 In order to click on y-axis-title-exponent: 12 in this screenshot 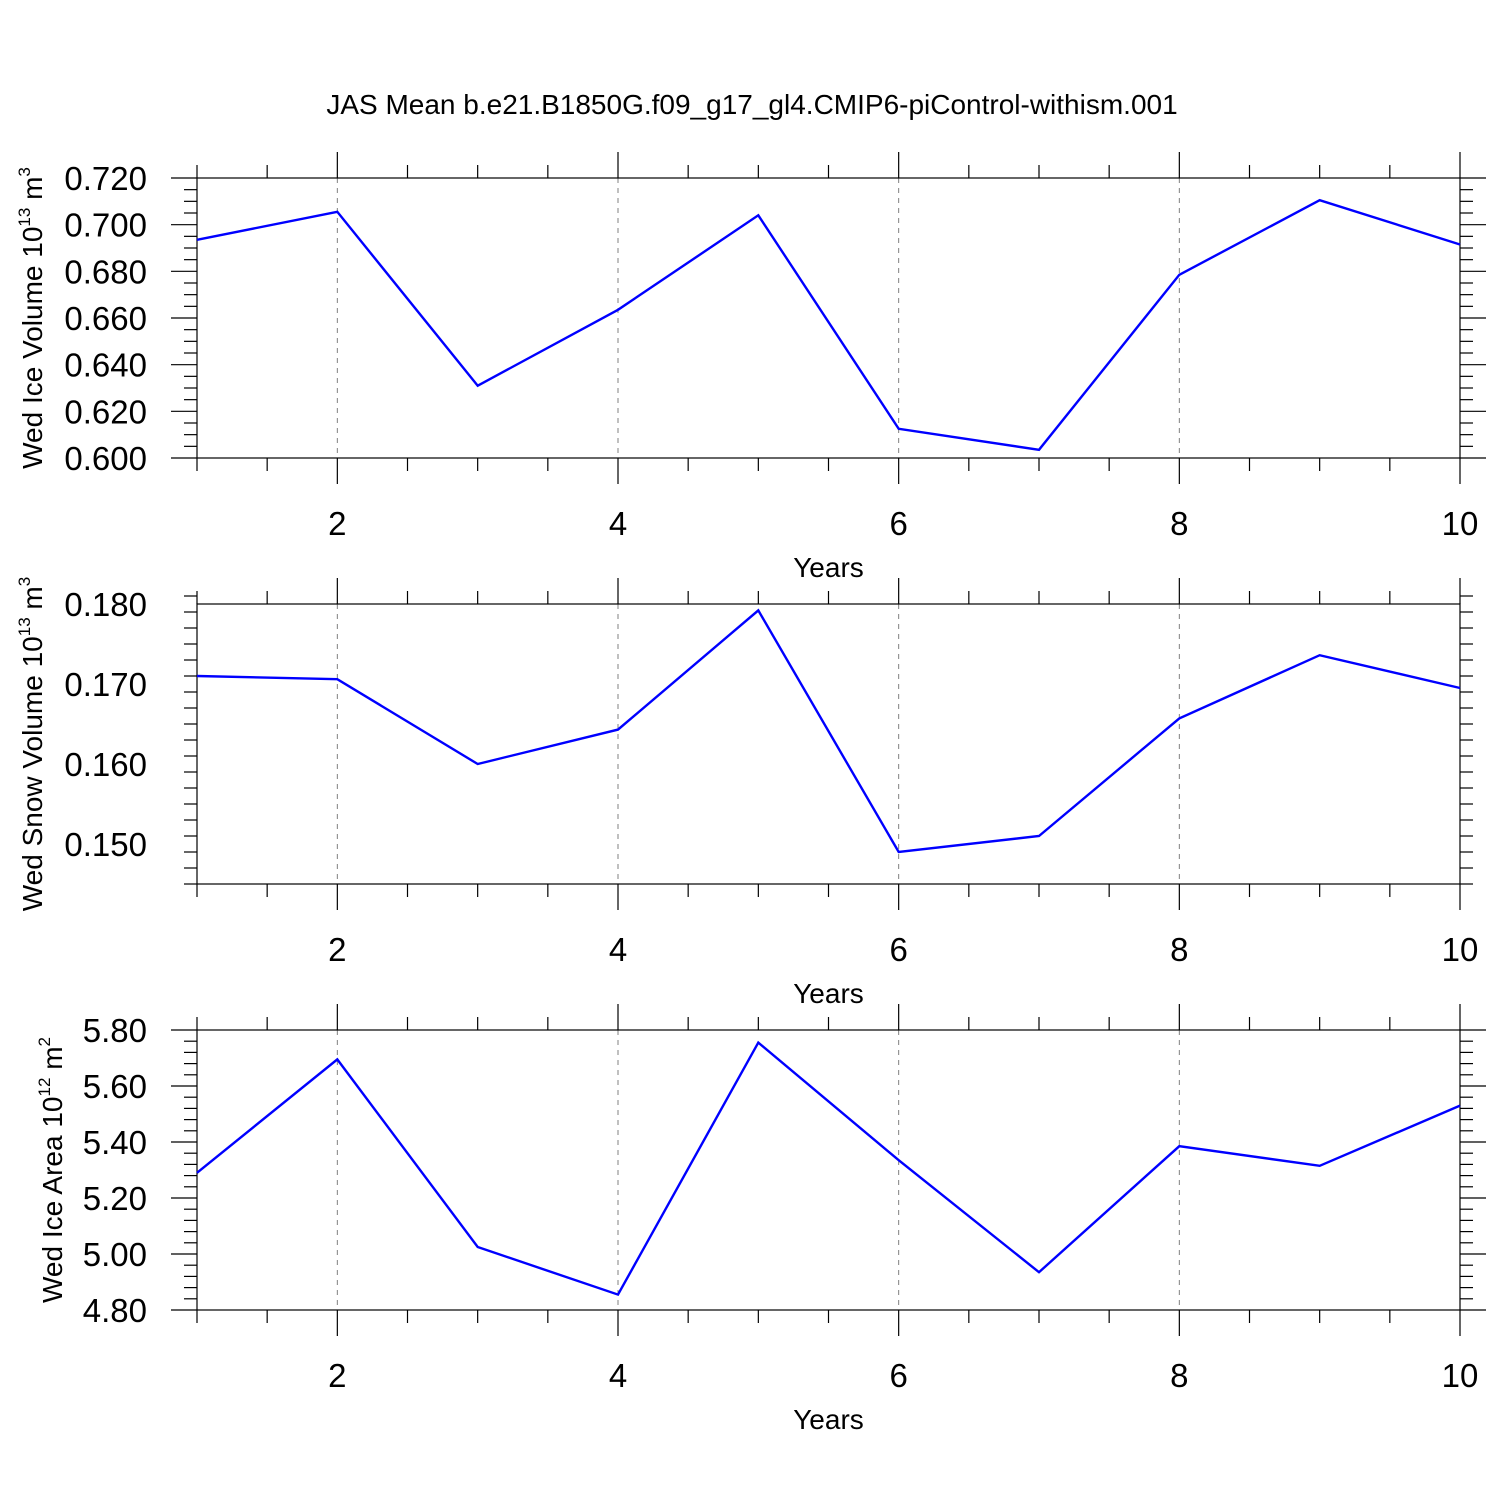, I will do `click(44, 1087)`.